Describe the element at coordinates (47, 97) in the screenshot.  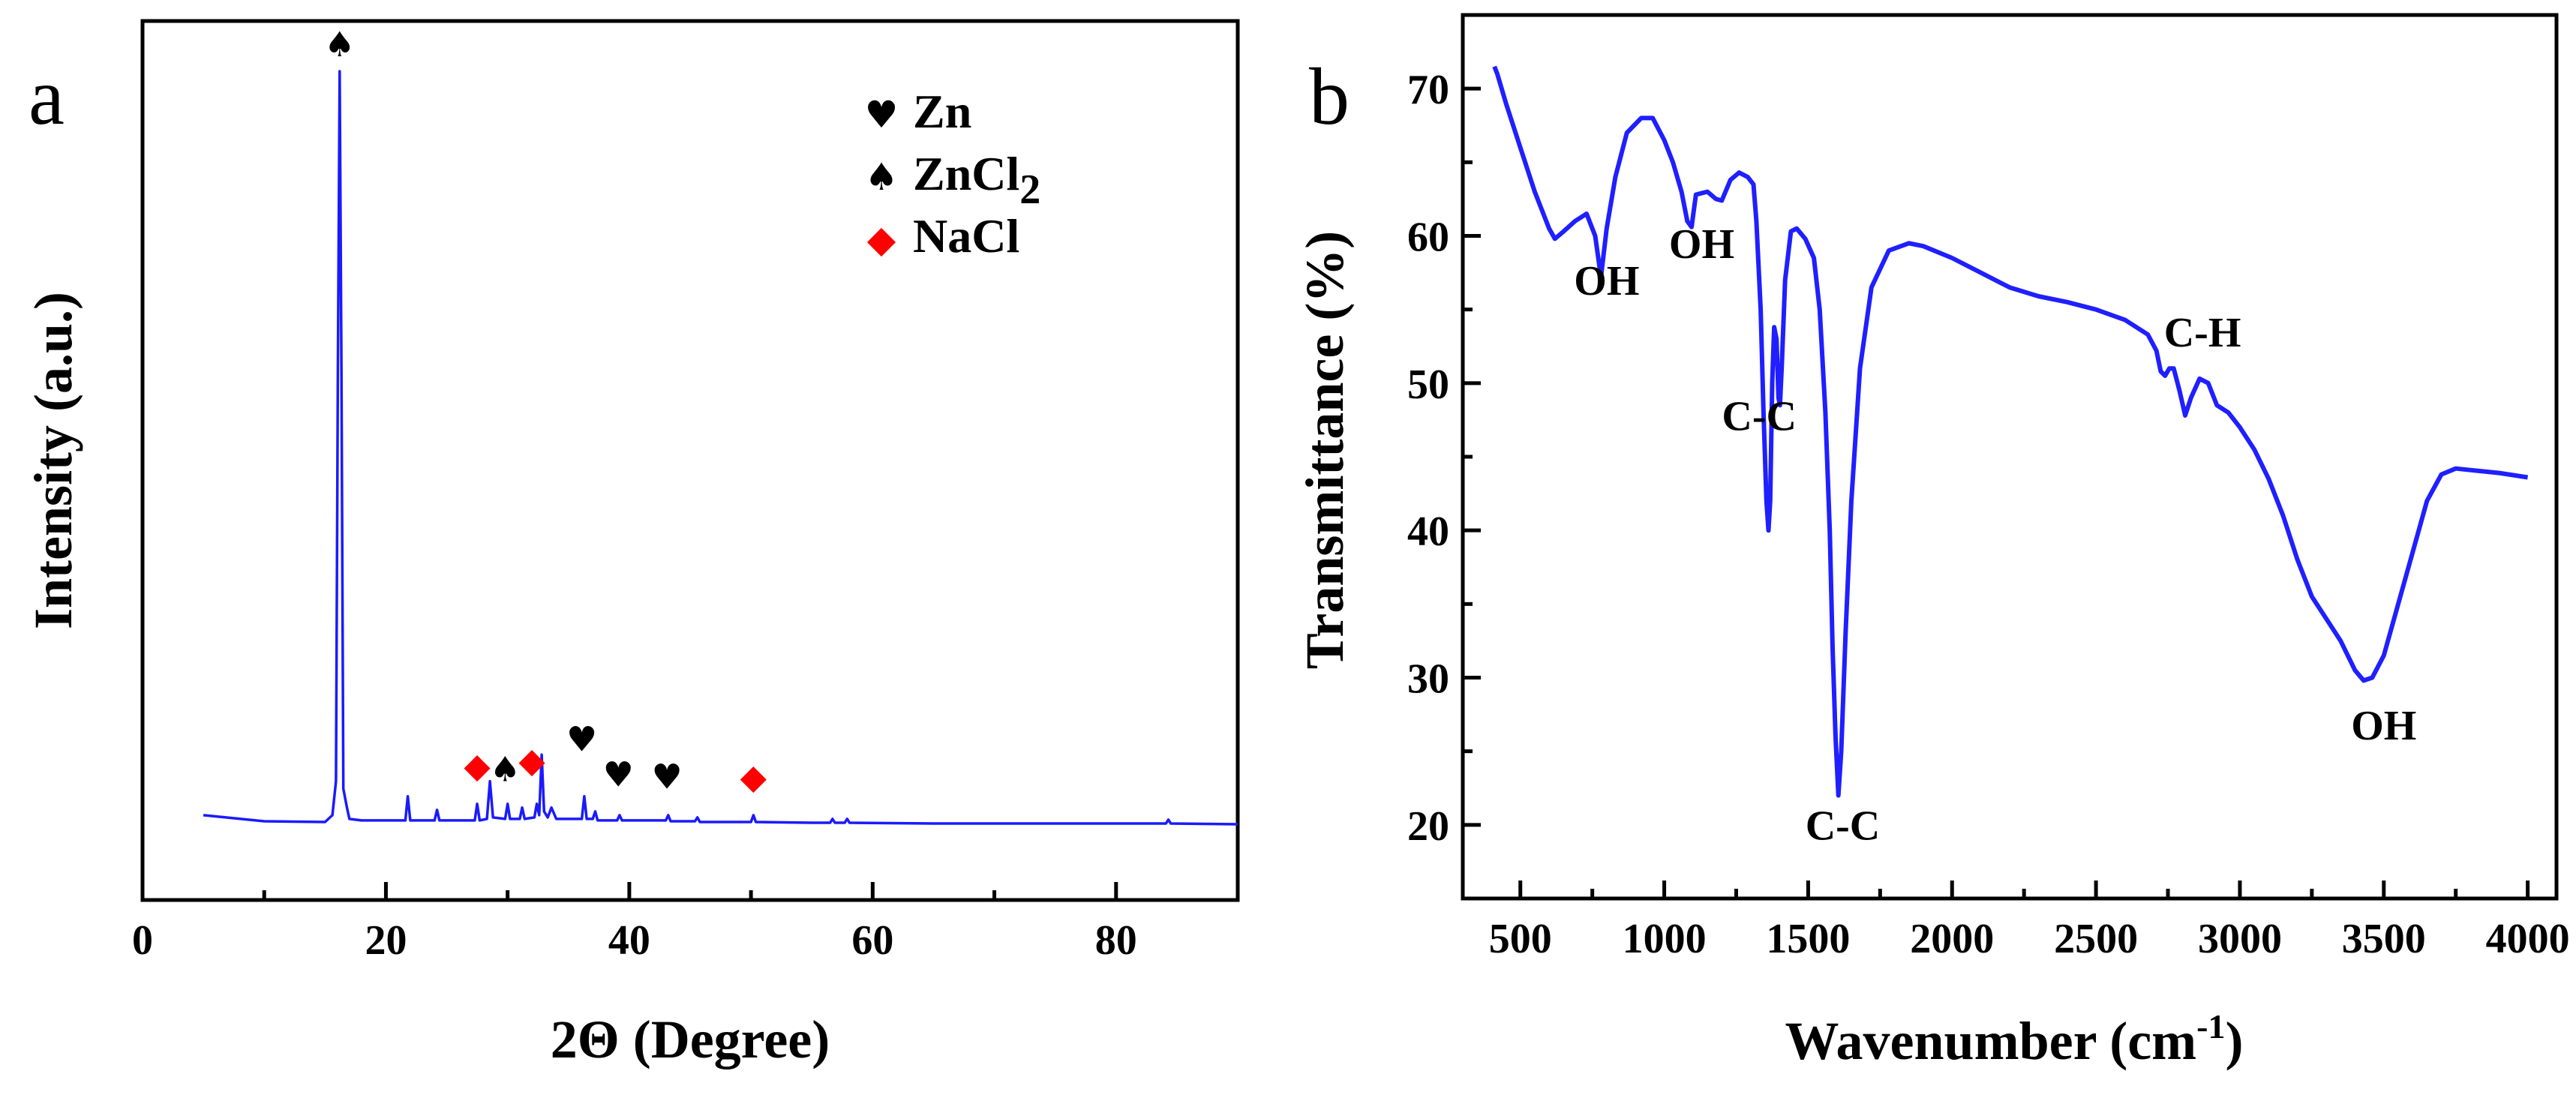
I see `panel-a-label: a` at that location.